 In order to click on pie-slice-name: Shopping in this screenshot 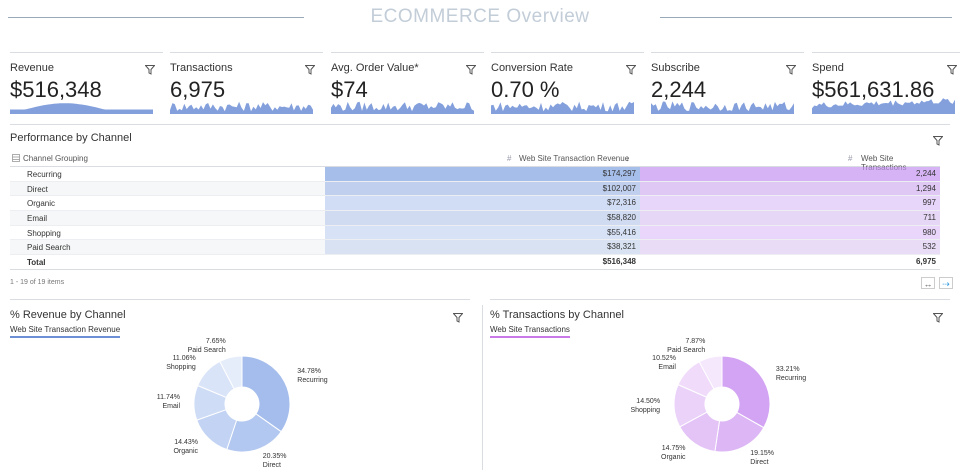, I will do `click(181, 368)`.